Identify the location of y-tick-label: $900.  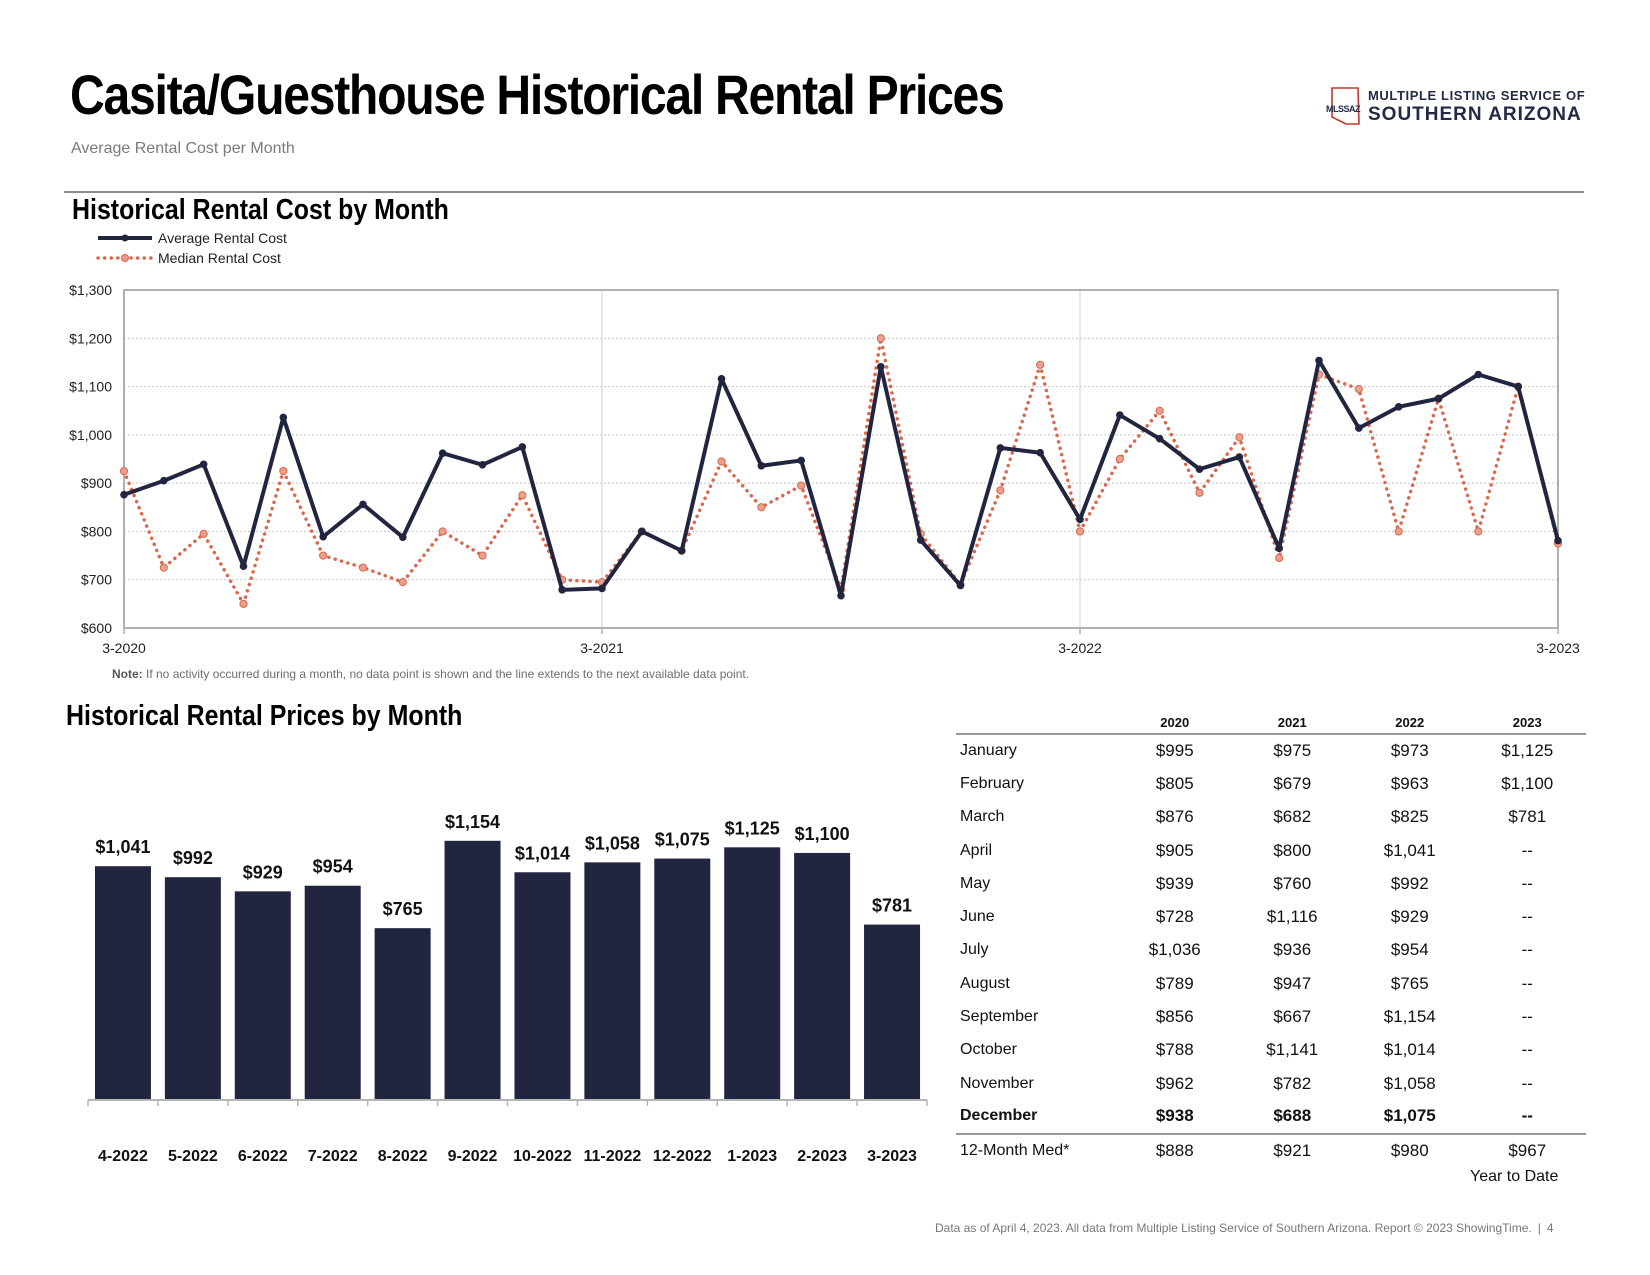
(96, 483).